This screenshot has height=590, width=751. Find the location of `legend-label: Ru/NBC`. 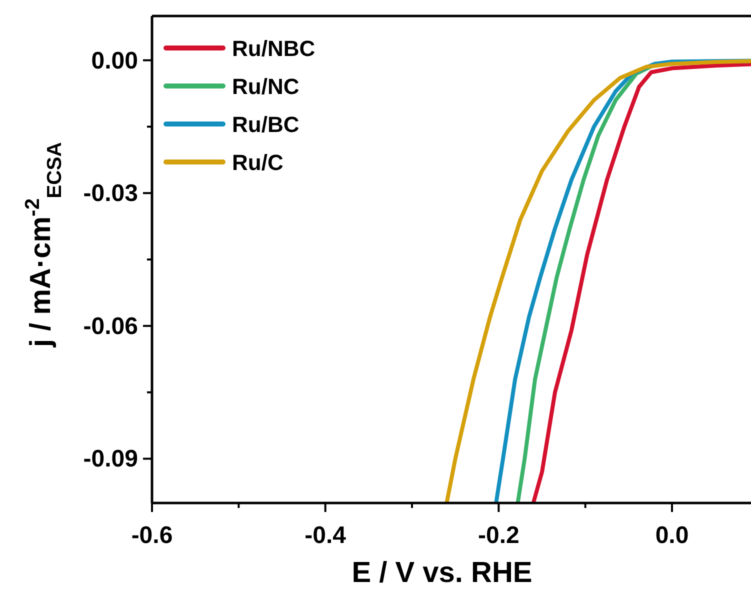

legend-label: Ru/NBC is located at coordinates (274, 48).